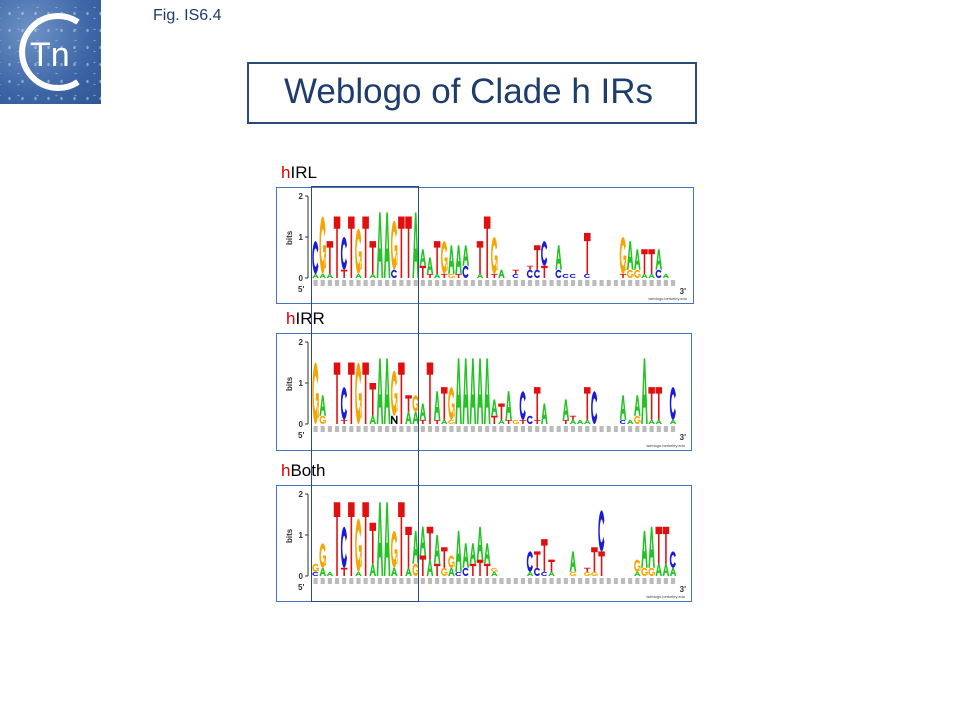 The width and height of the screenshot is (960, 720). Describe the element at coordinates (308, 470) in the screenshot. I see `label-name: Both` at that location.